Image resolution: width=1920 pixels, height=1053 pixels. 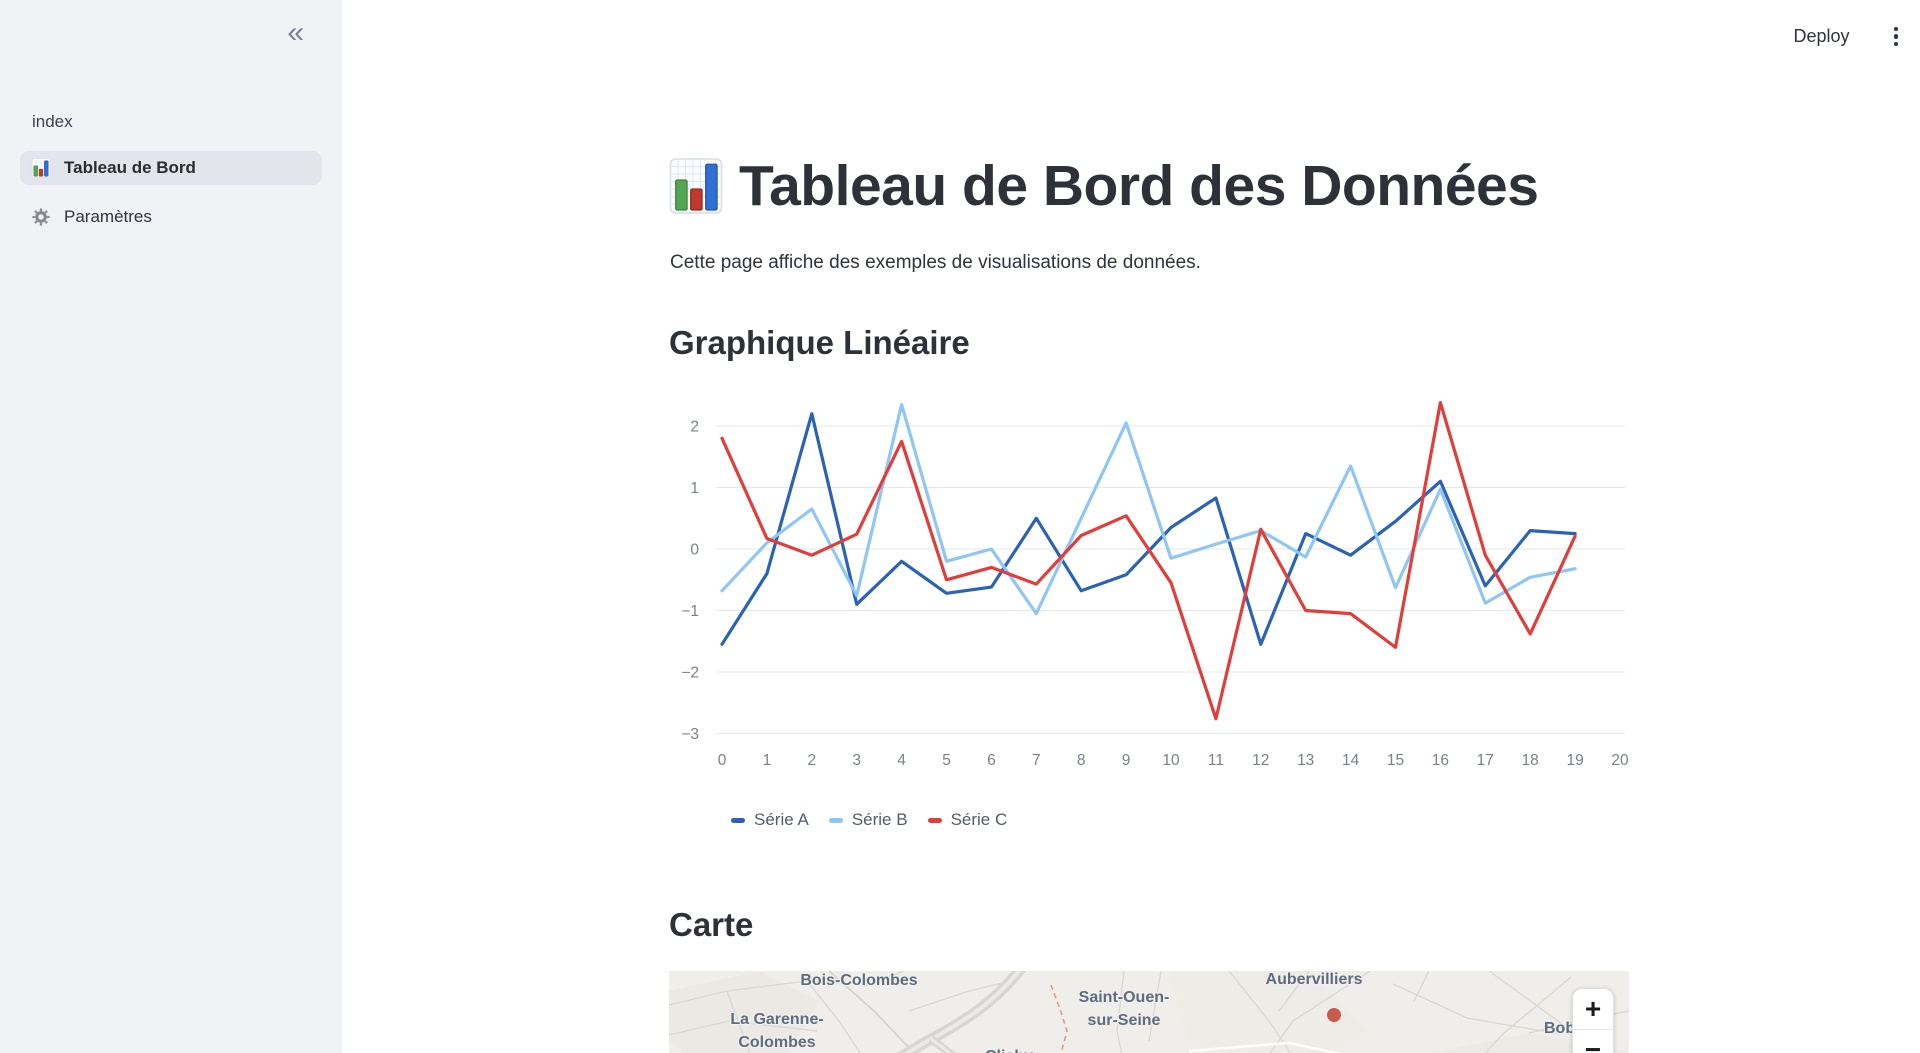 What do you see at coordinates (690, 611) in the screenshot?
I see `svg-text: −1` at bounding box center [690, 611].